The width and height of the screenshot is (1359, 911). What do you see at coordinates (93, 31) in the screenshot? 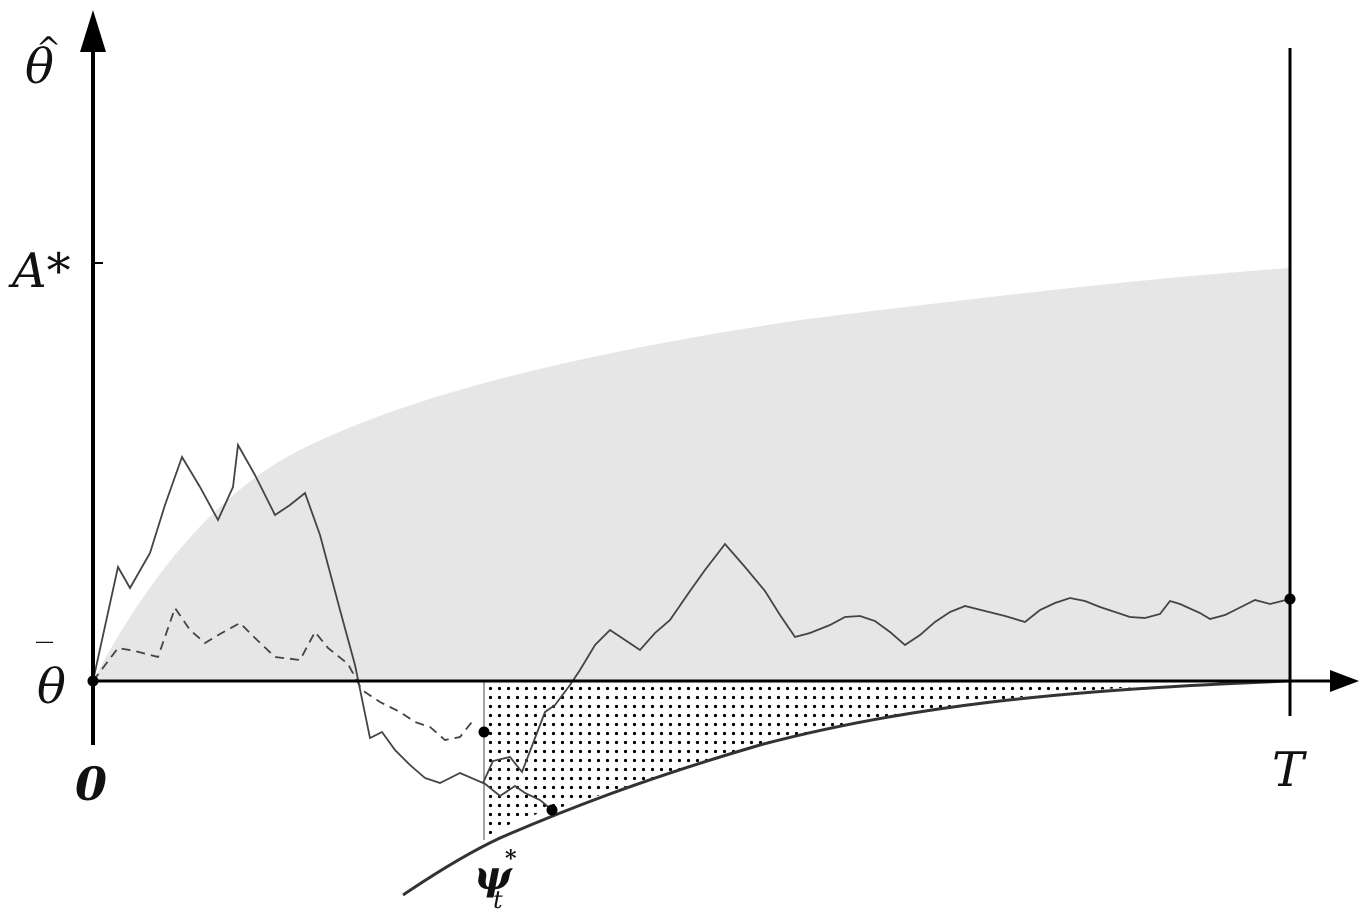
I see `y-axis-arrow` at bounding box center [93, 31].